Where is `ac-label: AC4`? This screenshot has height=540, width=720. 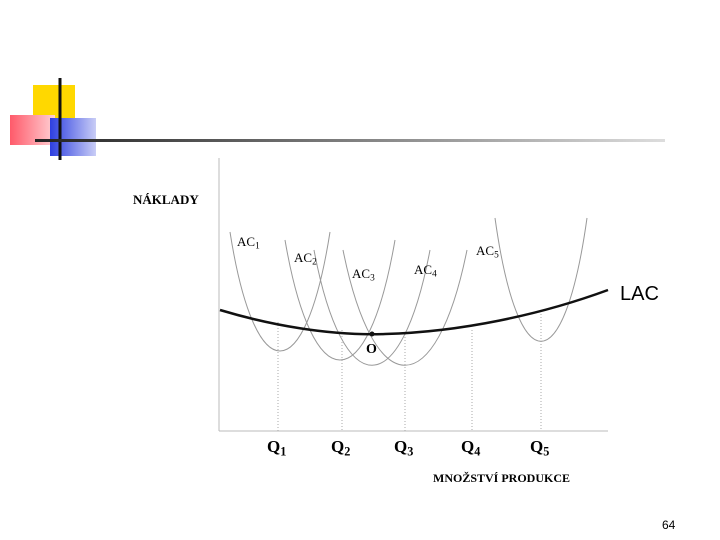
ac-label: AC4 is located at coordinates (425, 271).